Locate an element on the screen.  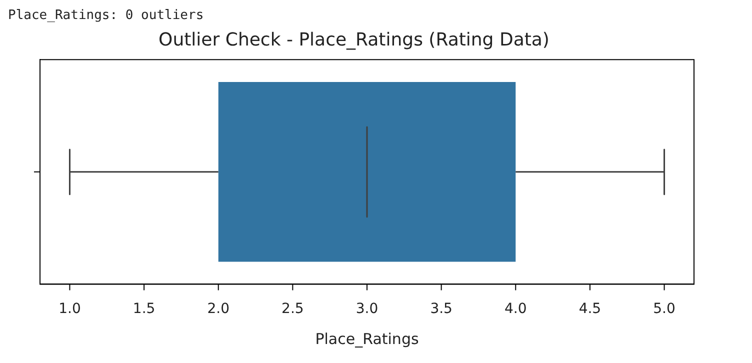
x-tick-label: 4.0 is located at coordinates (515, 309).